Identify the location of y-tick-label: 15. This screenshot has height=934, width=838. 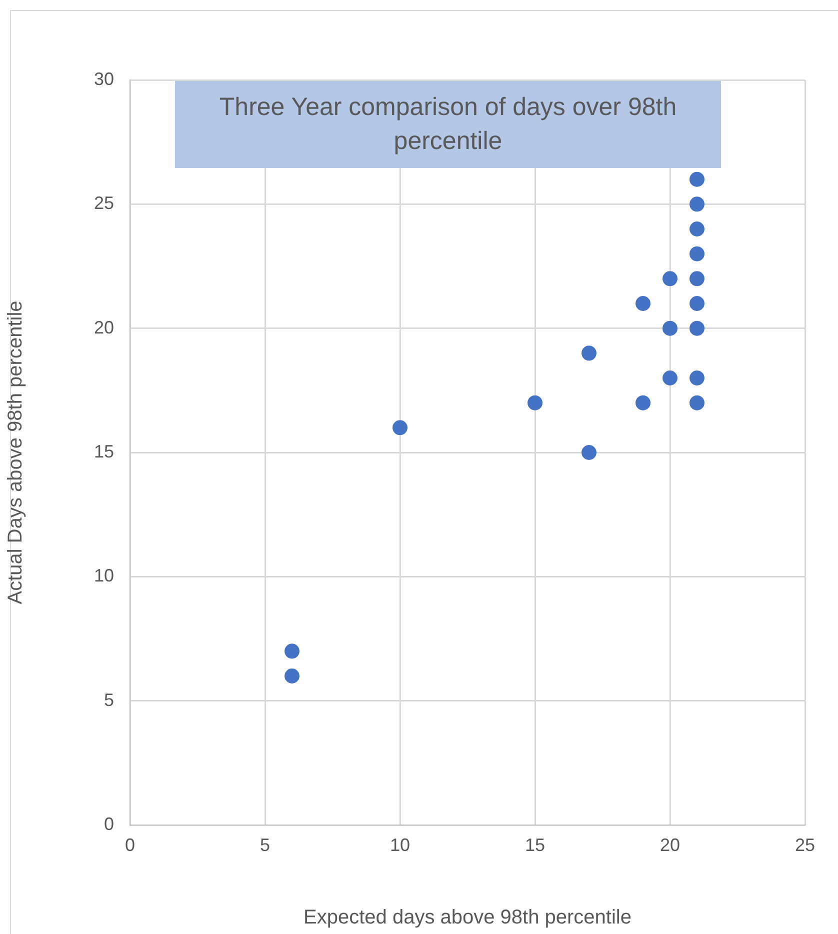
(104, 451).